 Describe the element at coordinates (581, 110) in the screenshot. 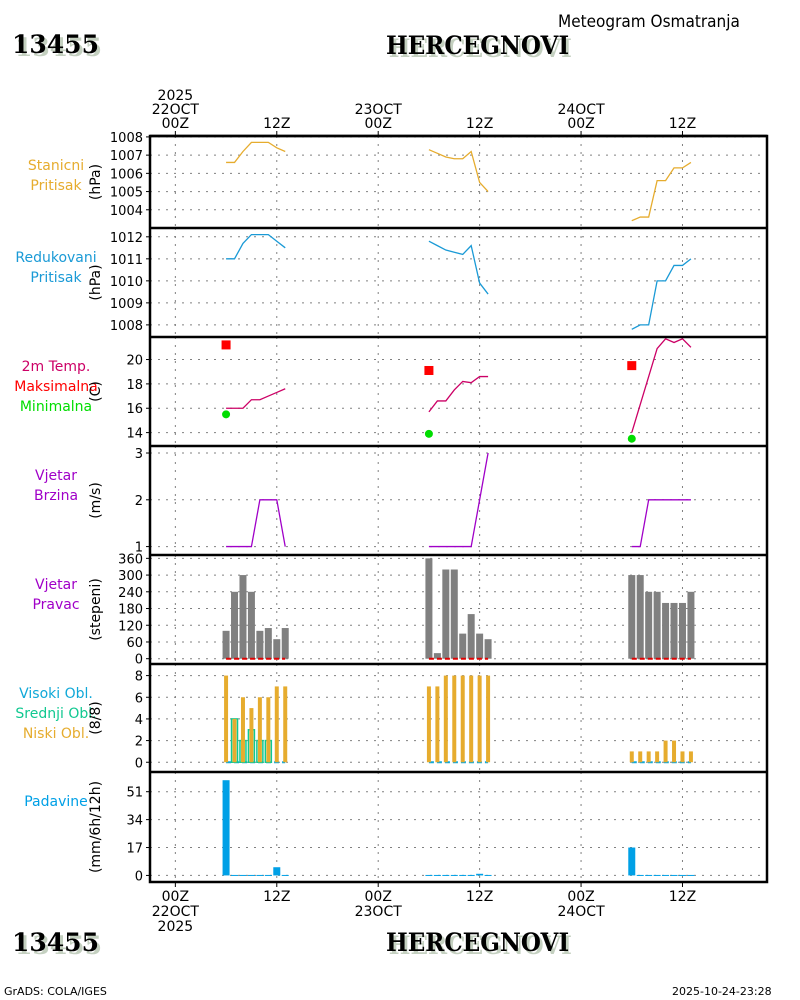

I see `x-tick-label-top: 24OCT` at that location.